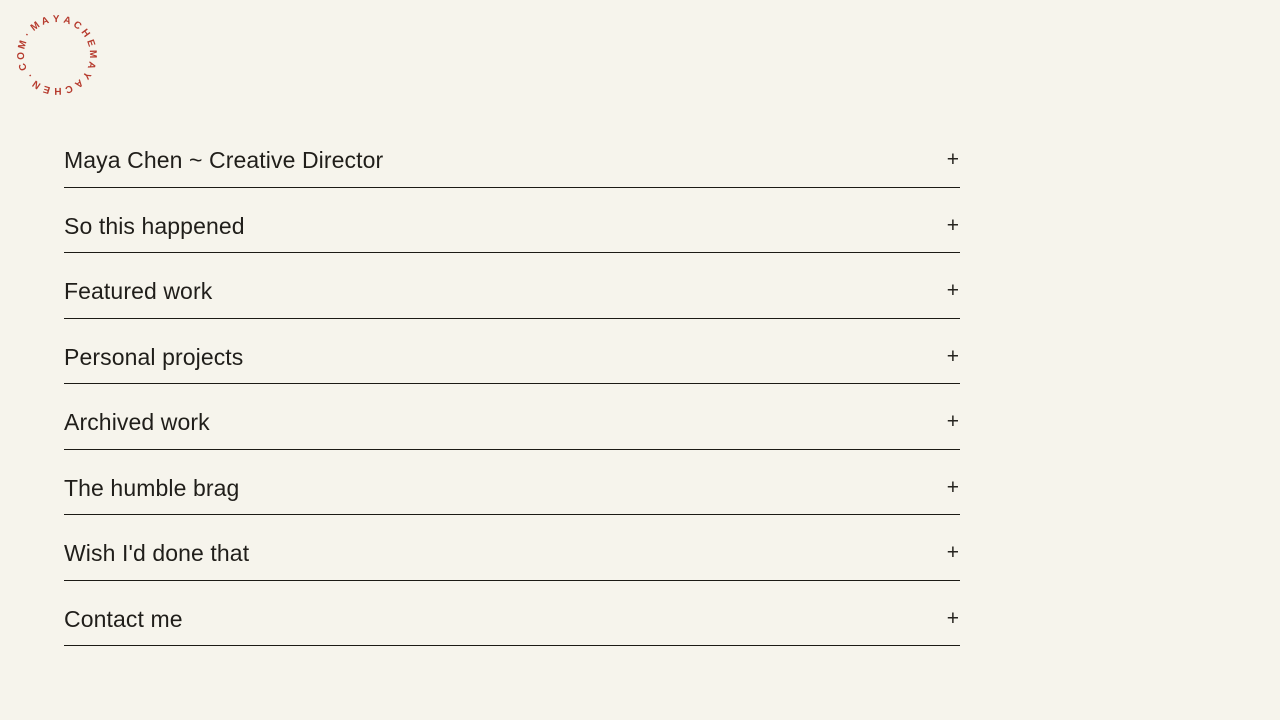  Describe the element at coordinates (123, 618) in the screenshot. I see `accordion-item-label: Contact me` at that location.